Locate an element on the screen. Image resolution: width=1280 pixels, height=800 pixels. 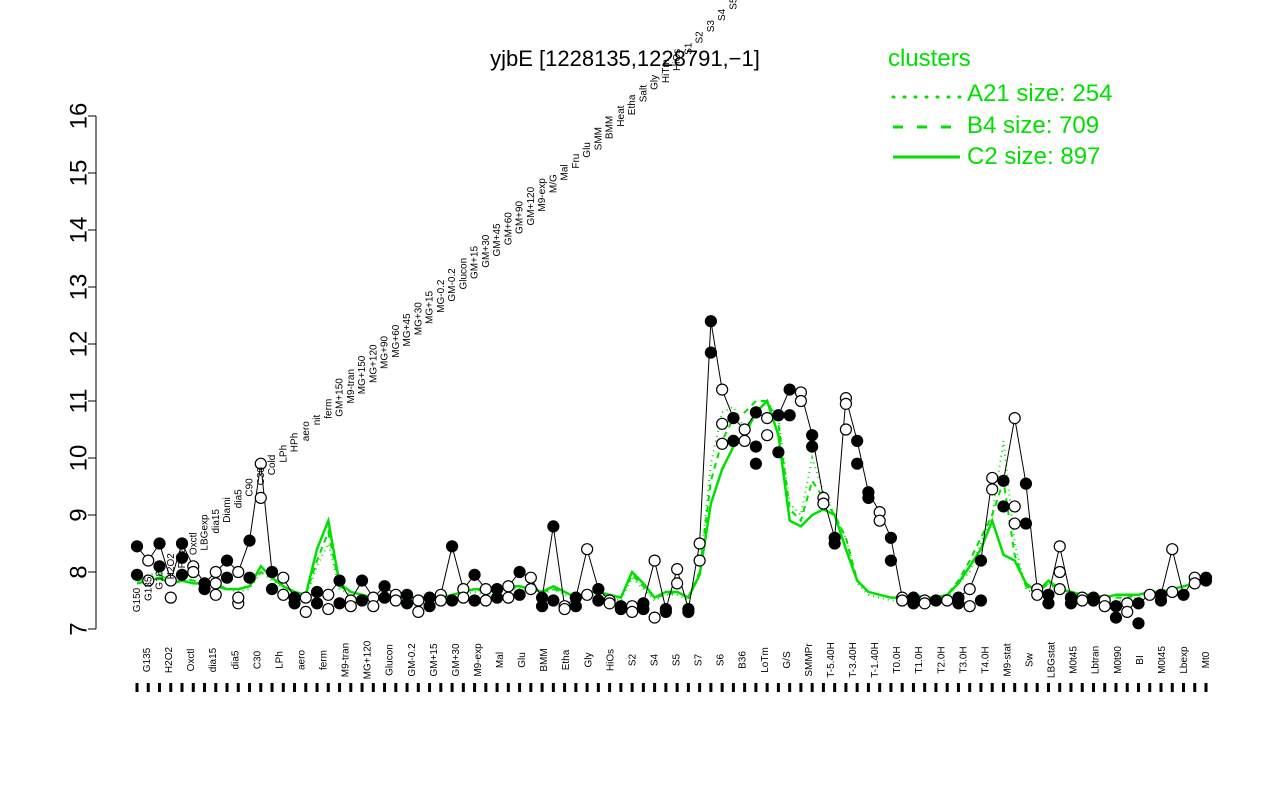
chart-title: yjbE [1228135,1228791,−1] is located at coordinates (625, 58).